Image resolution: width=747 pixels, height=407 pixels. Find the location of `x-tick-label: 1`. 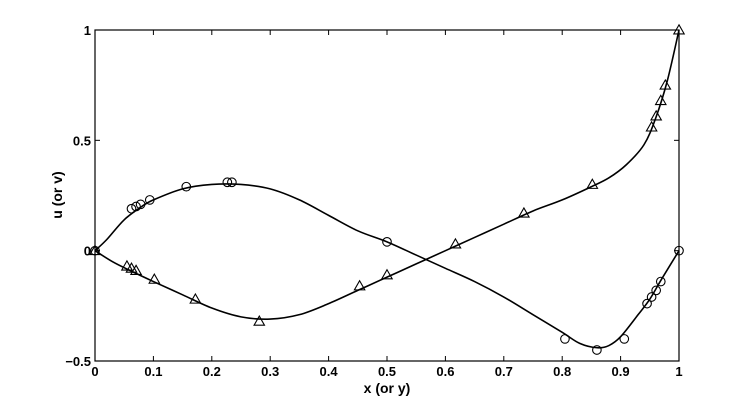

x-tick-label: 1 is located at coordinates (678, 371).